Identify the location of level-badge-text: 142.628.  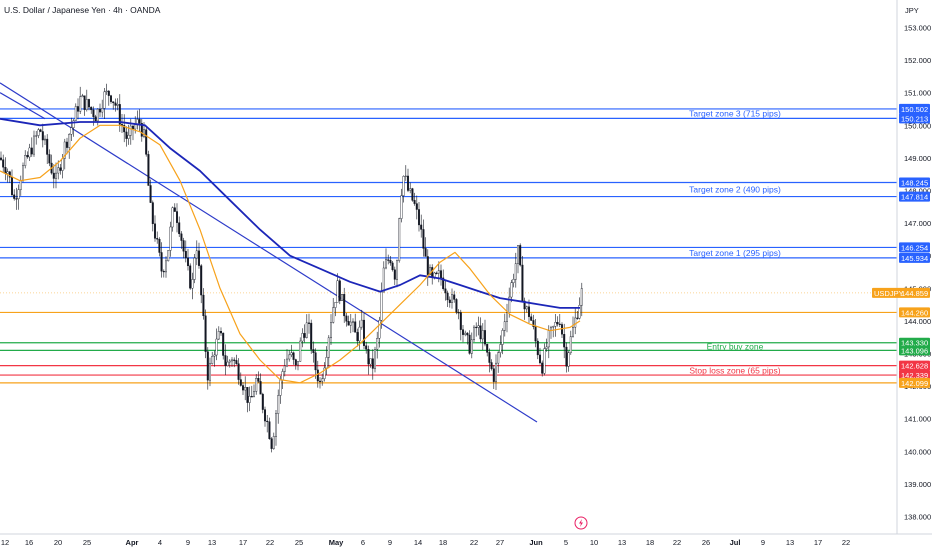
(914, 366).